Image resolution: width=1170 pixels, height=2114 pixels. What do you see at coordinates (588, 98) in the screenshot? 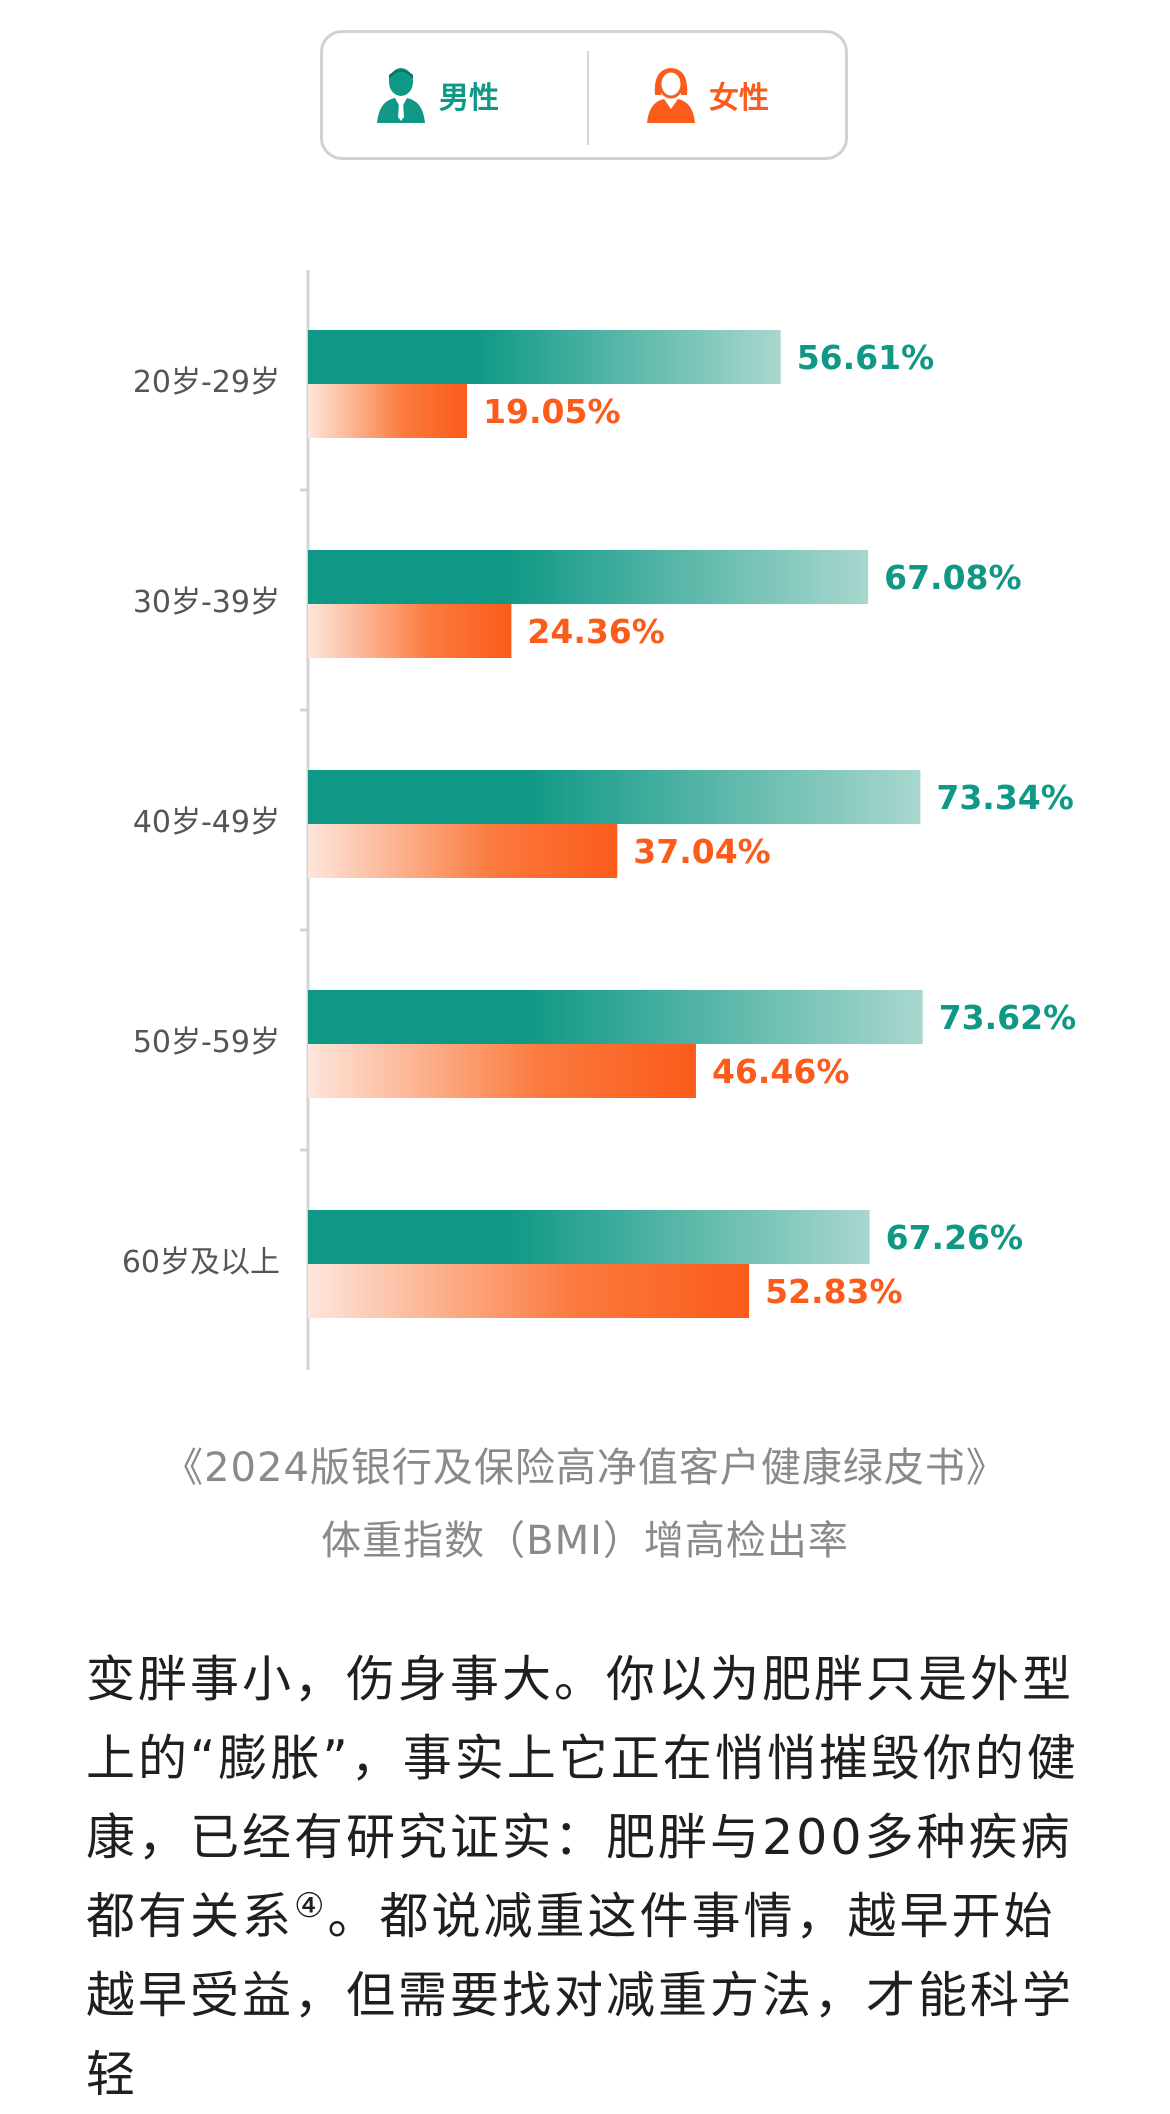
I see `legend-divider` at bounding box center [588, 98].